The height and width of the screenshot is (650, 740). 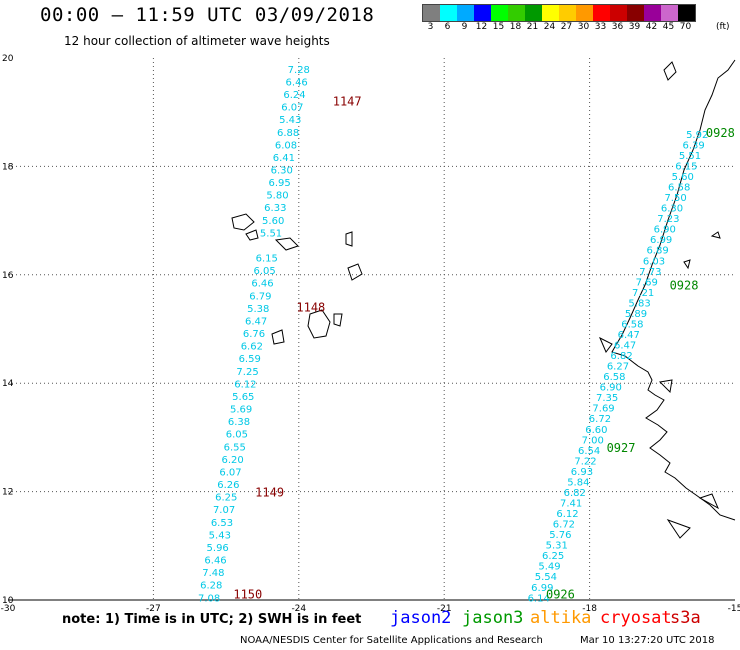 I want to click on swh-value-label: 5.43, so click(x=290, y=120).